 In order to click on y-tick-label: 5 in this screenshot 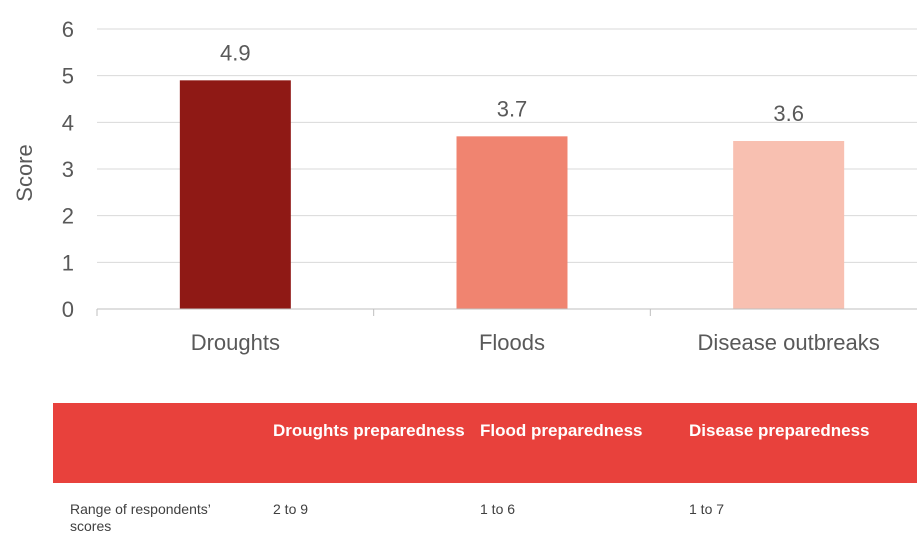, I will do `click(68, 76)`.